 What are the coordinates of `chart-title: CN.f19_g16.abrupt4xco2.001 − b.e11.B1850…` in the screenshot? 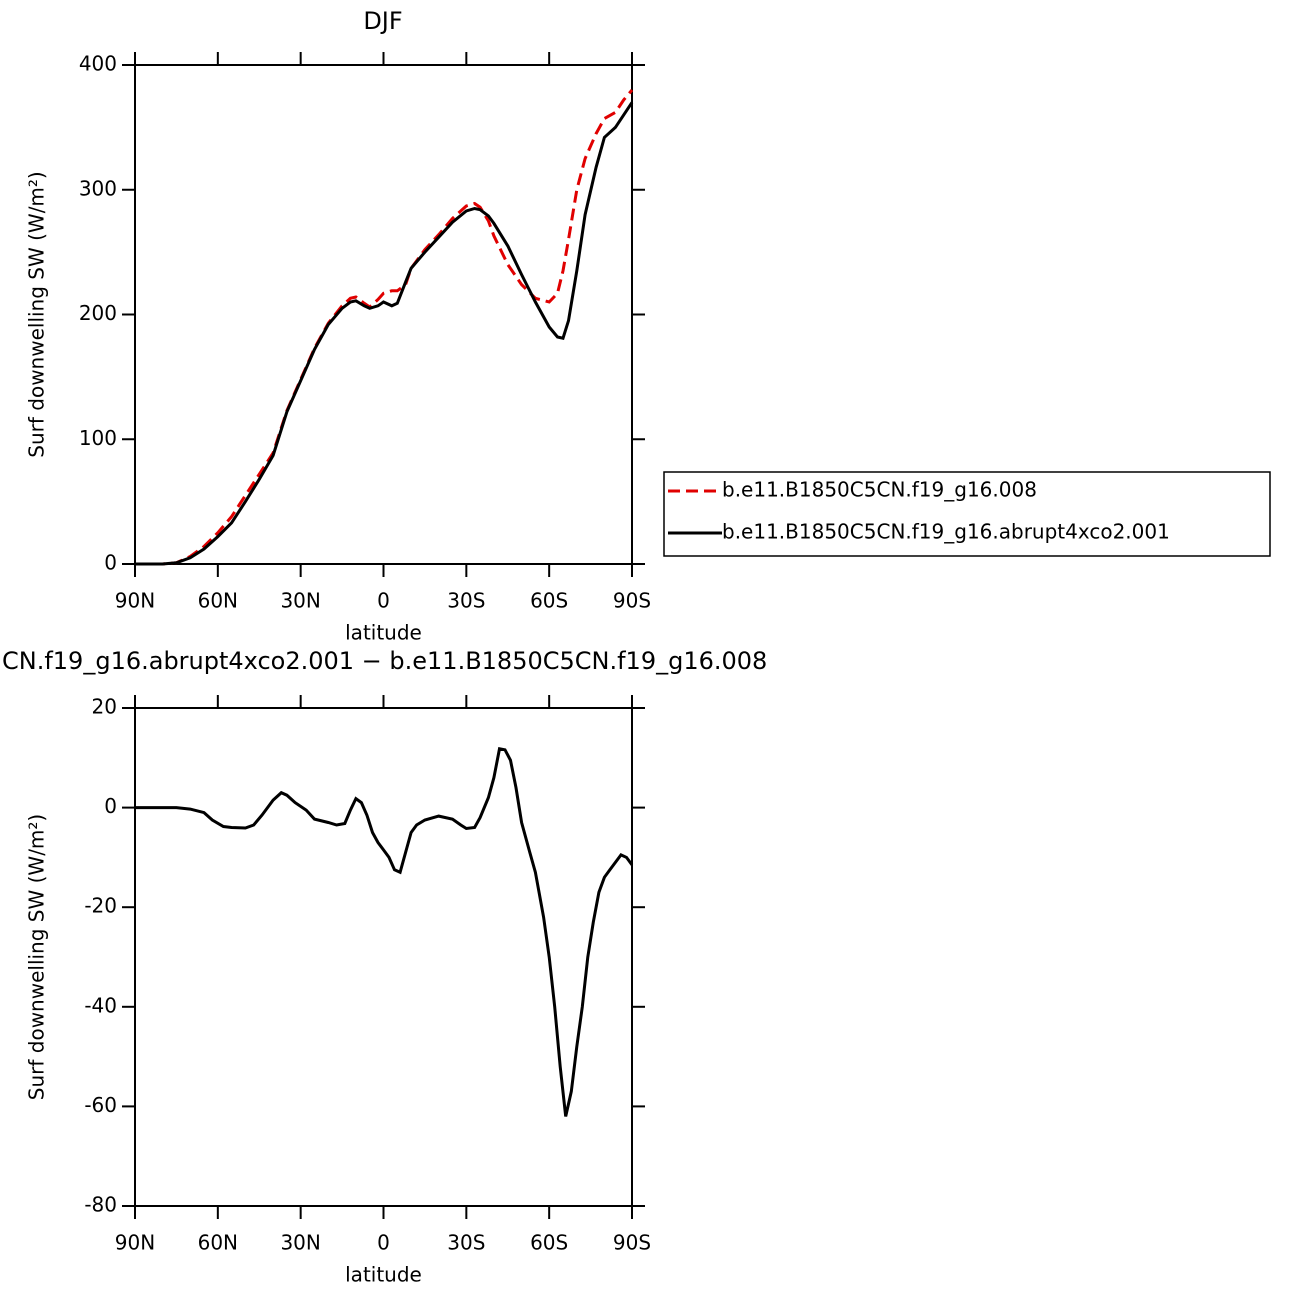 It's located at (384, 661).